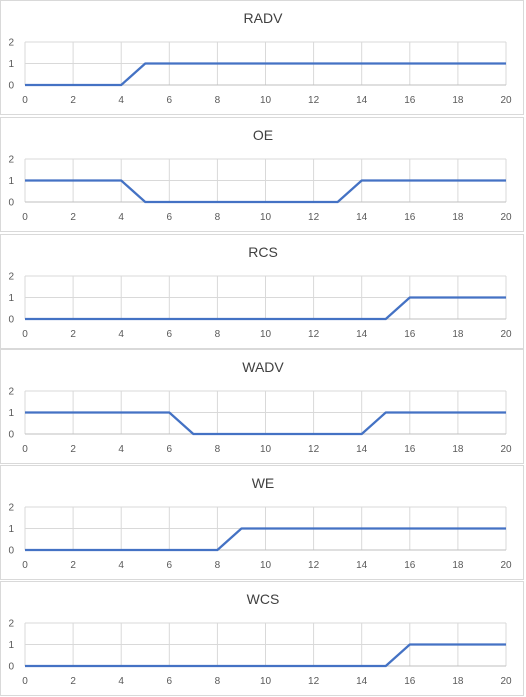 The width and height of the screenshot is (526, 697). Describe the element at coordinates (265, 308) in the screenshot. I see `series-line-rcs` at that location.